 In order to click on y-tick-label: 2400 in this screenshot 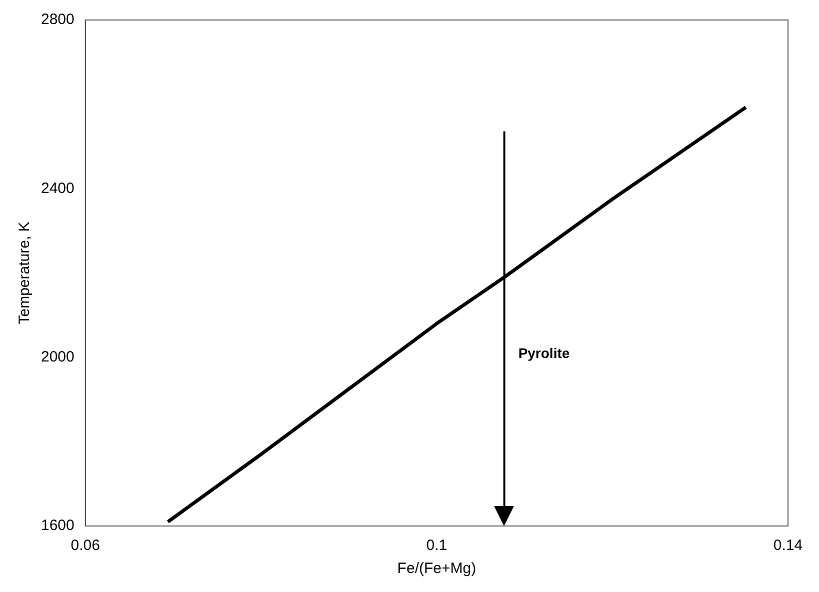, I will do `click(57, 188)`.